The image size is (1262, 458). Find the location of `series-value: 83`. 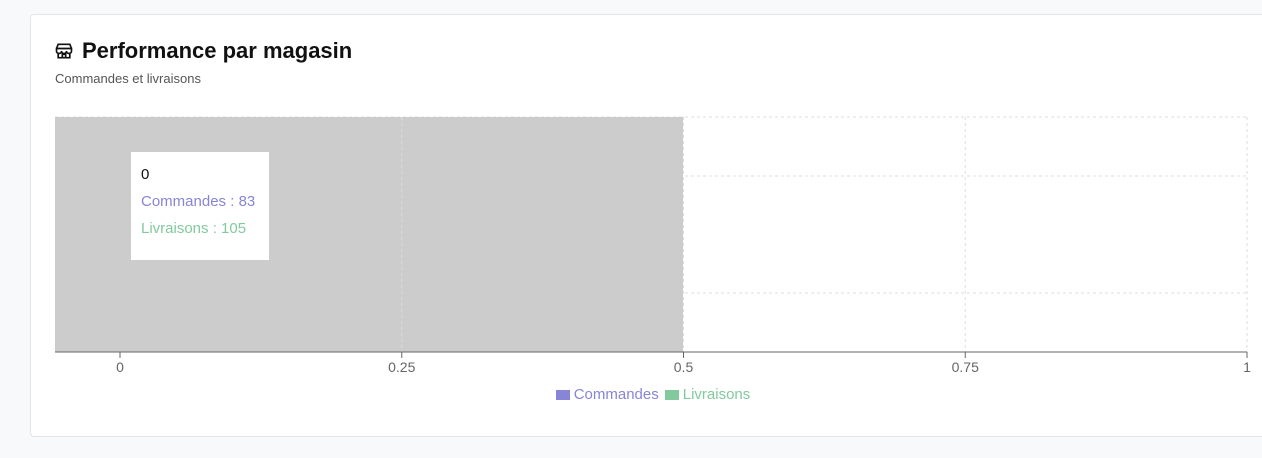

series-value: 83 is located at coordinates (247, 201).